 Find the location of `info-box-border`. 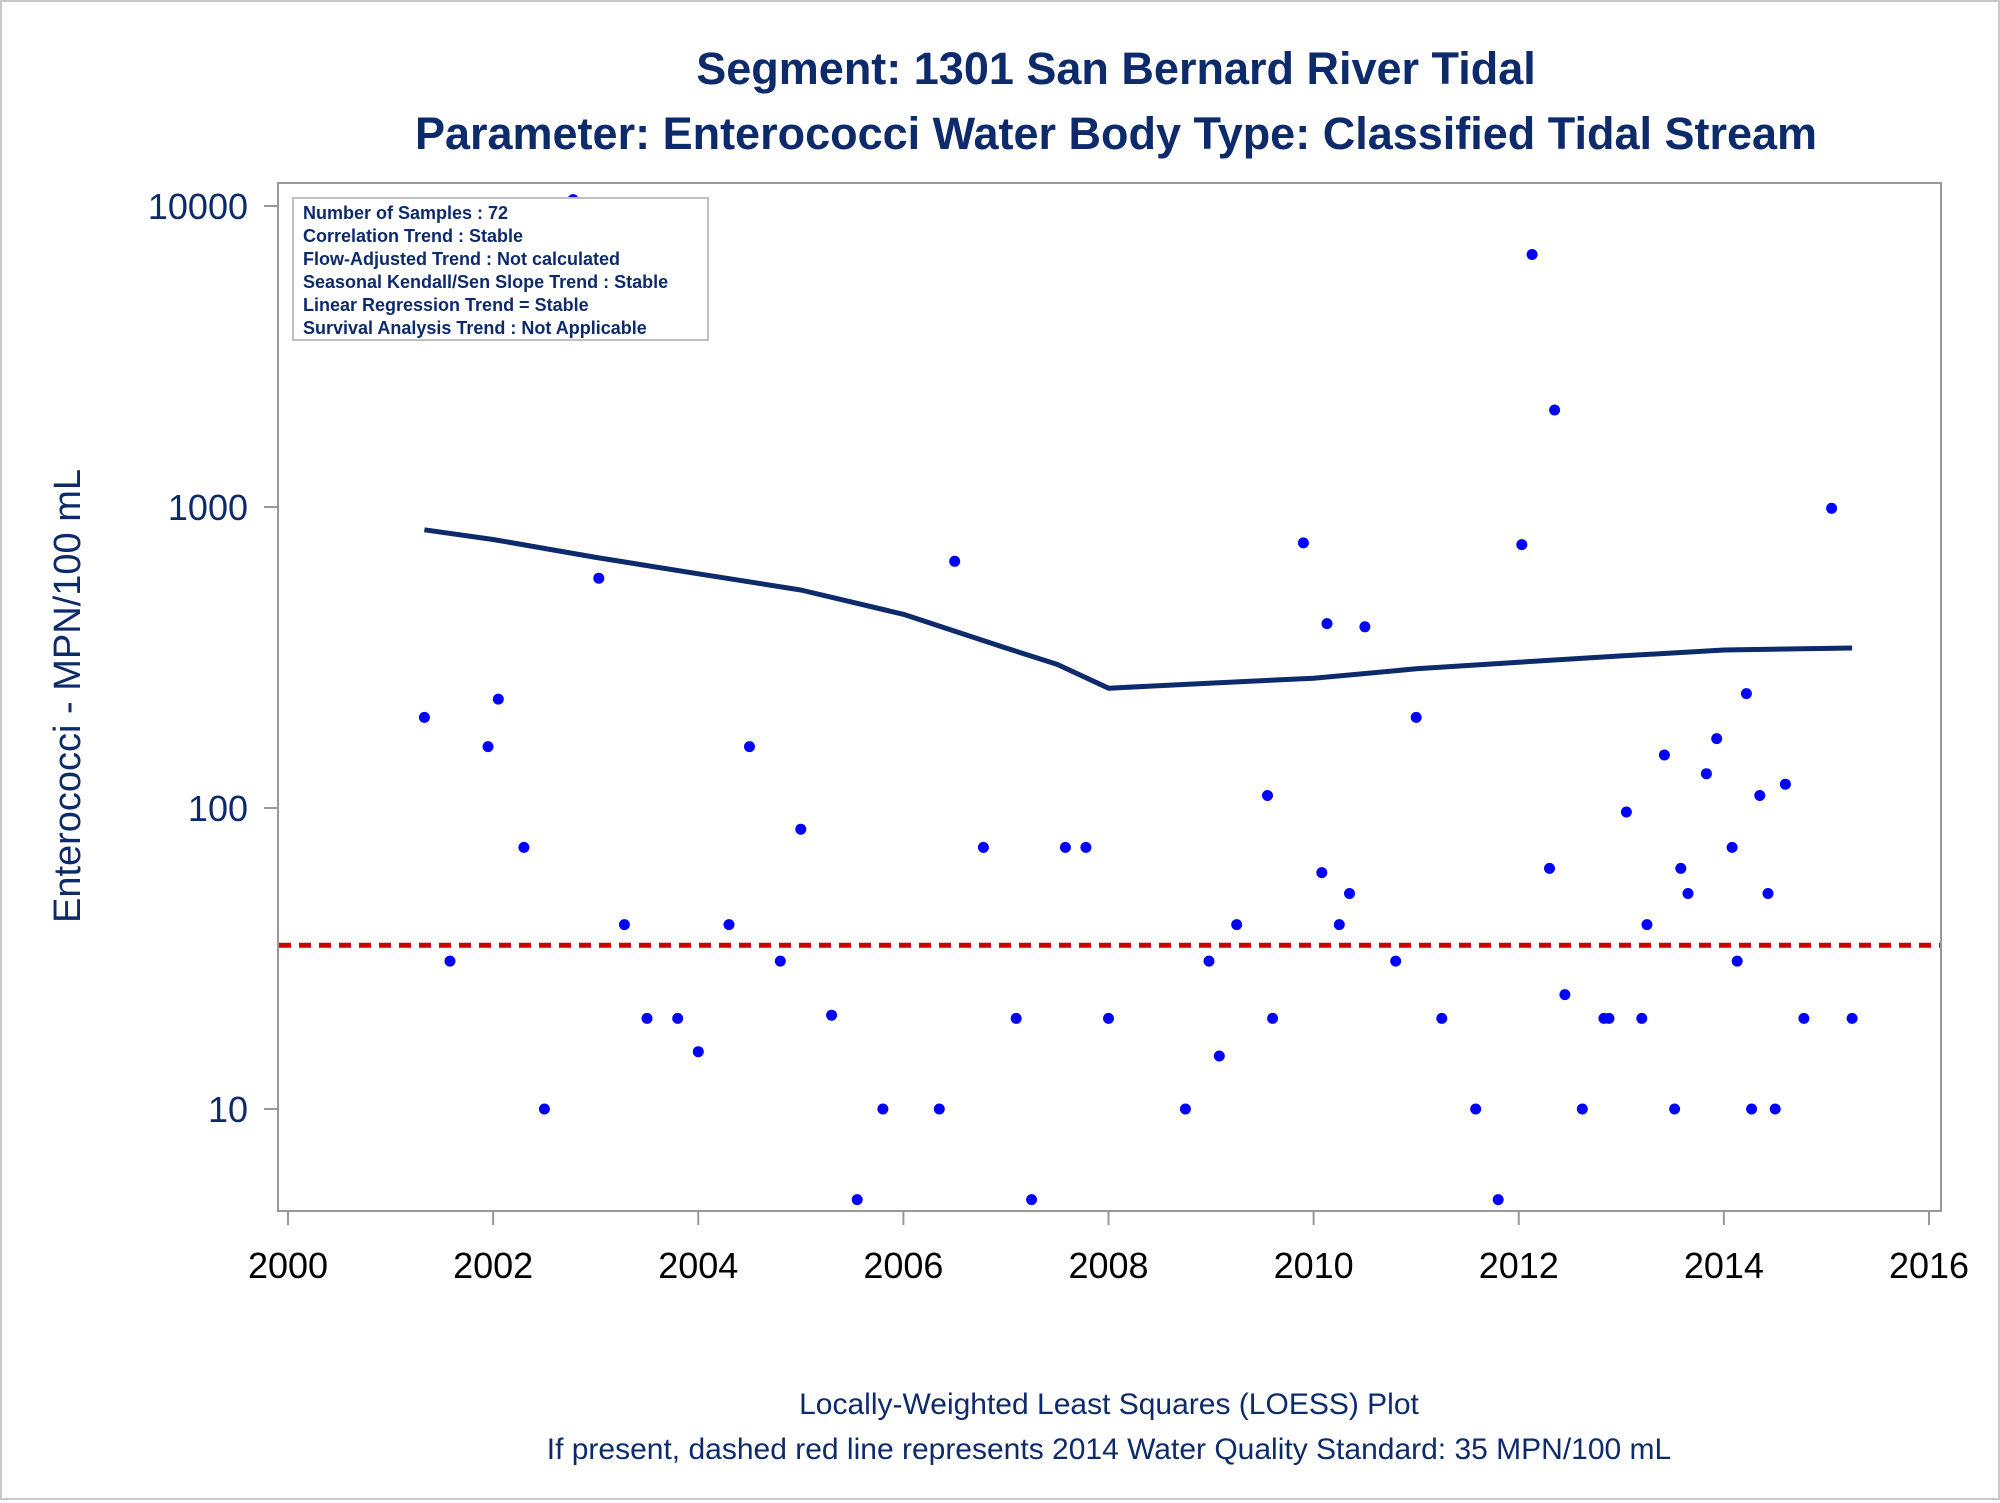

info-box-border is located at coordinates (500, 269).